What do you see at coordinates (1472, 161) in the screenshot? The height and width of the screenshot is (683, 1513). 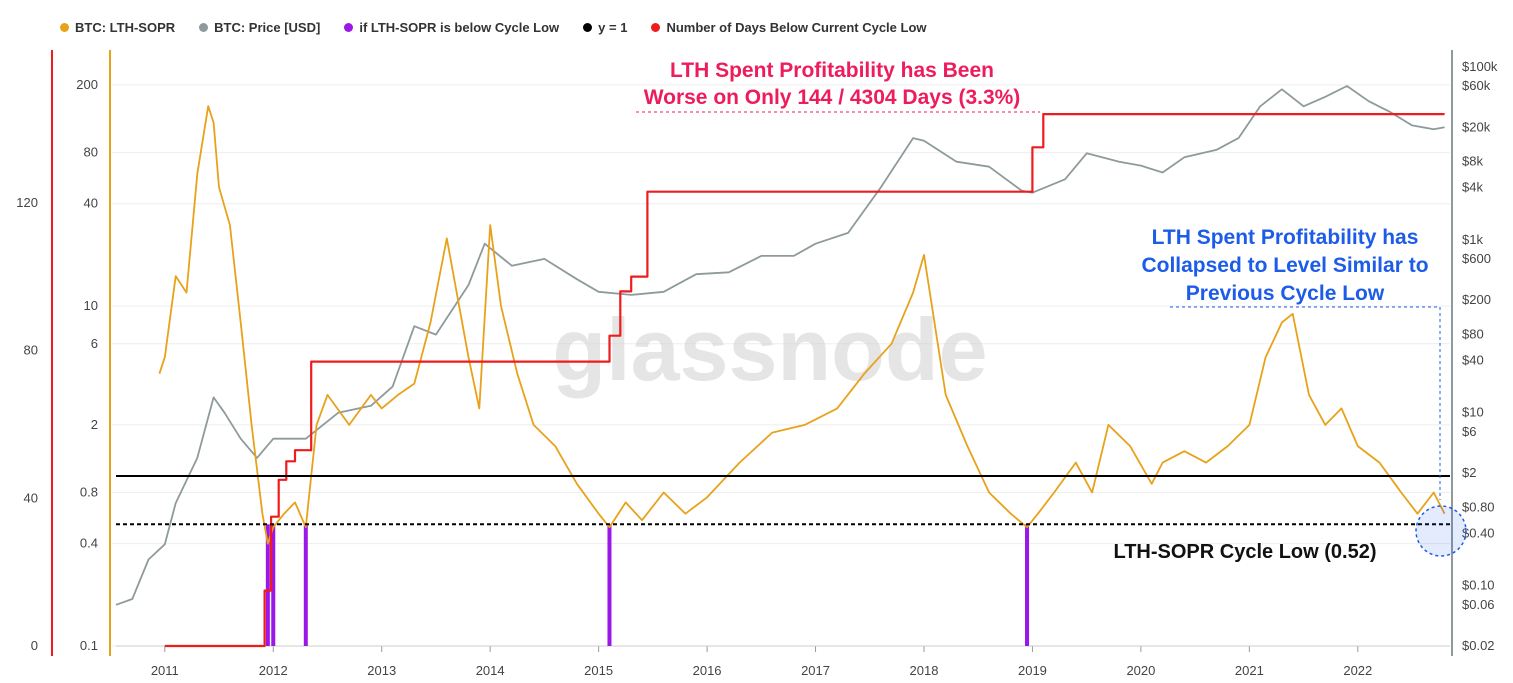 I see `price-tick-label: $8k` at bounding box center [1472, 161].